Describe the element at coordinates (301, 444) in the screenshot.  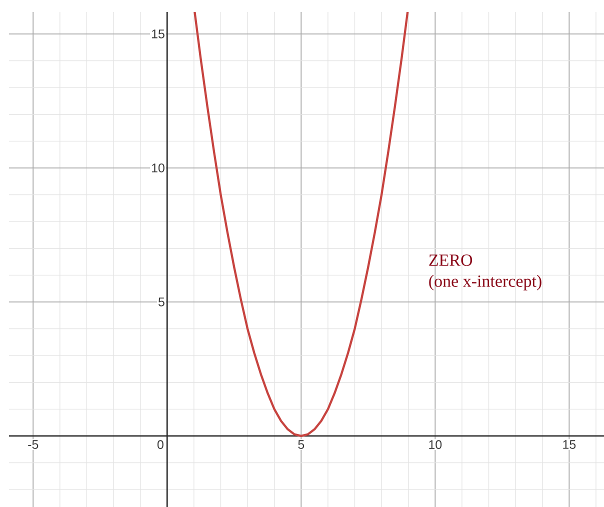
I see `x-tick-label: 5` at that location.